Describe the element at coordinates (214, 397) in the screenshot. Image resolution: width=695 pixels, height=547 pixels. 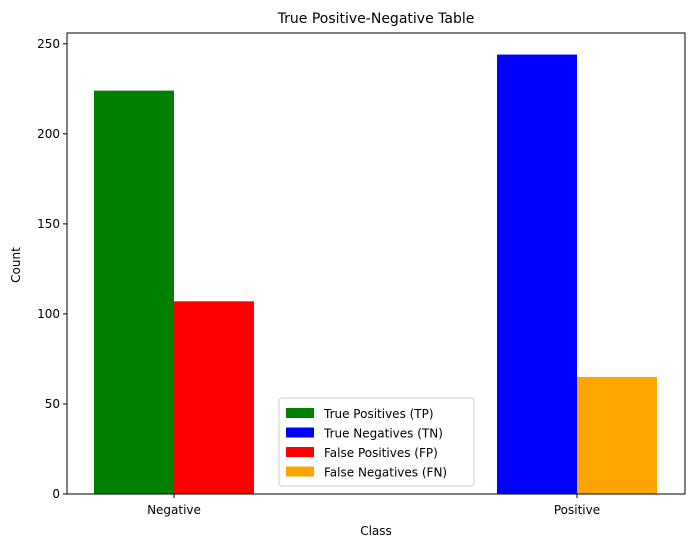
I see `bar-false-positives-fp-negative` at that location.